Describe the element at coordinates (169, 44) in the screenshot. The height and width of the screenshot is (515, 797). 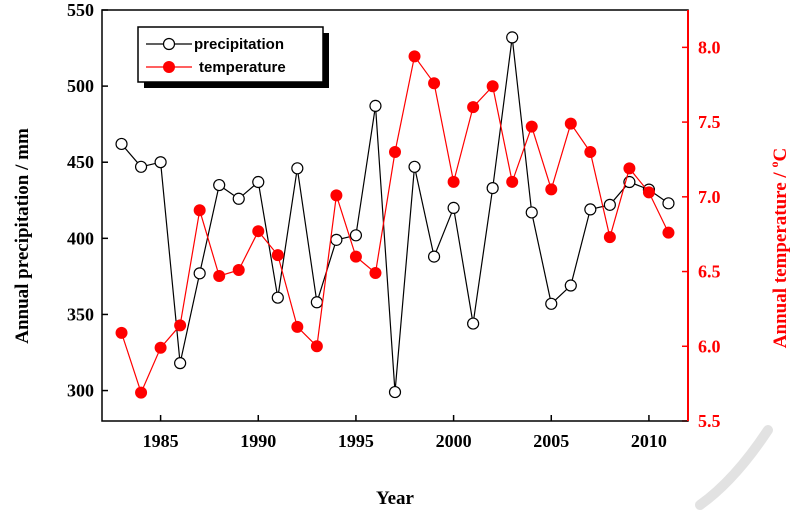
I see `legend-precipitation-marker` at that location.